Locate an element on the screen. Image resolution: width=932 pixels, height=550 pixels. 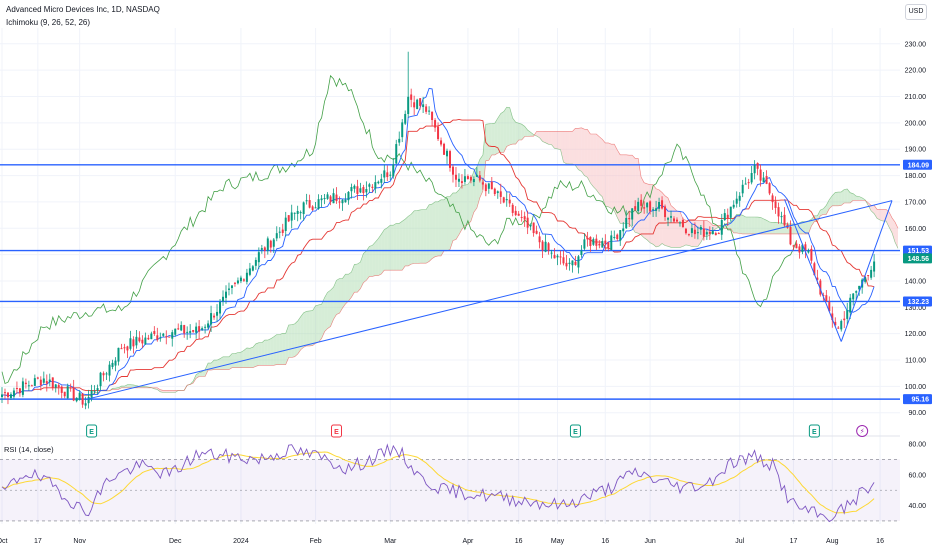
split-event-icon is located at coordinates (862, 431).